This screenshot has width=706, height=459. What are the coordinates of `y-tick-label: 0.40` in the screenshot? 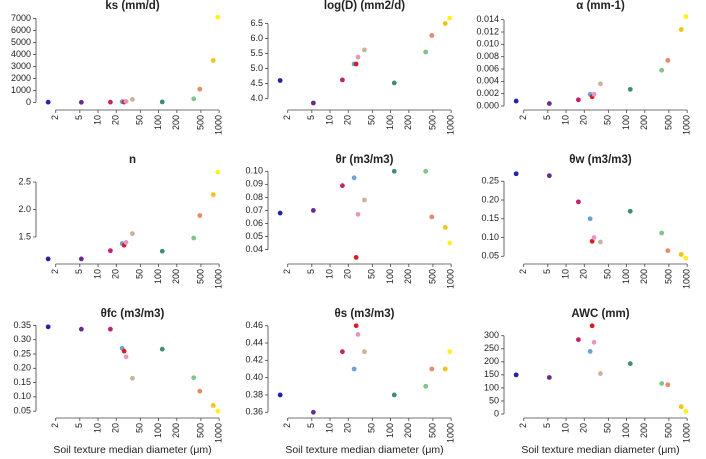 It's located at (254, 377).